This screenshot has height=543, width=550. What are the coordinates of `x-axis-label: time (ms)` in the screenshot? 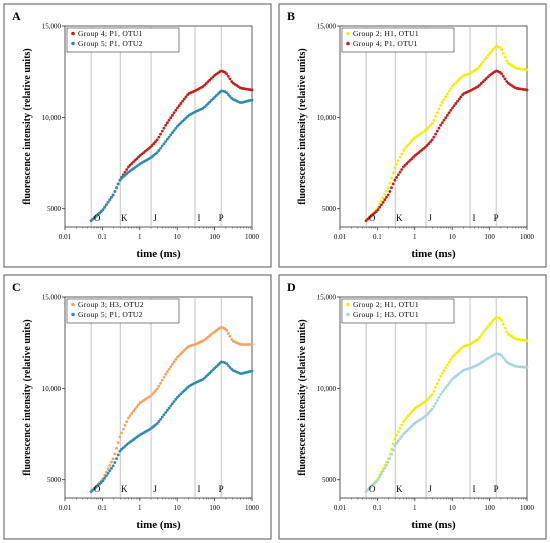 It's located at (433, 254).